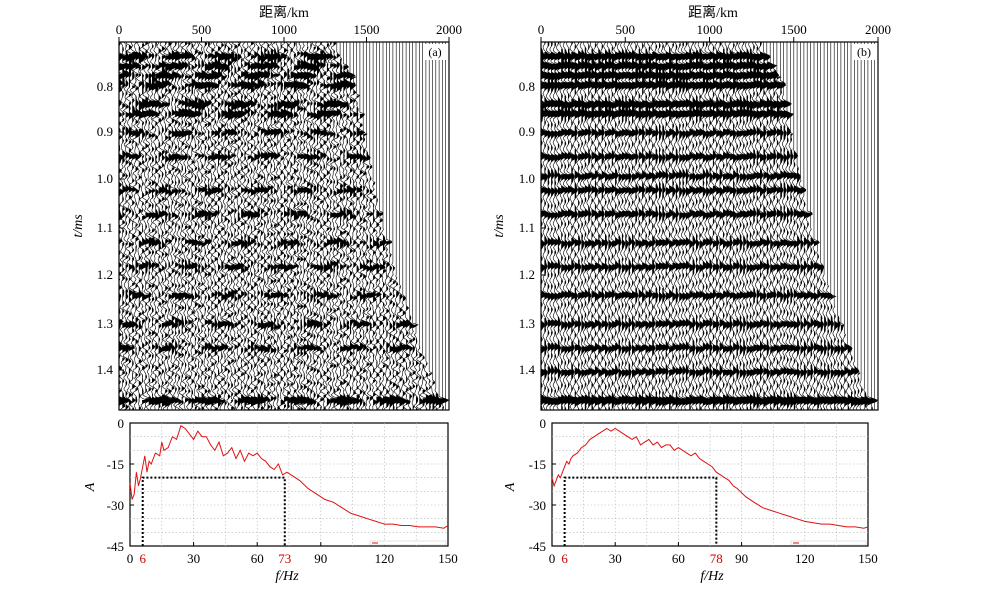  Describe the element at coordinates (105, 369) in the screenshot. I see `panel-a-ytick: 1.4` at that location.